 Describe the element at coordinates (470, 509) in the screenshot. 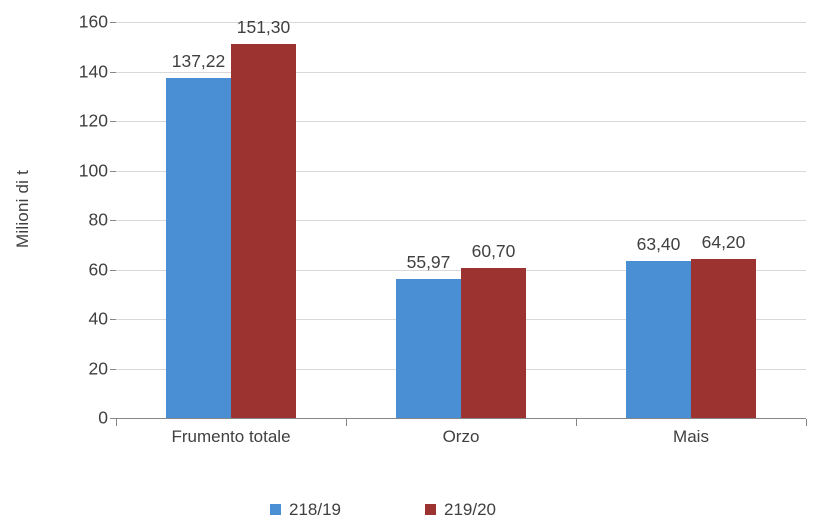

I see `legend-label: 219/20` at that location.